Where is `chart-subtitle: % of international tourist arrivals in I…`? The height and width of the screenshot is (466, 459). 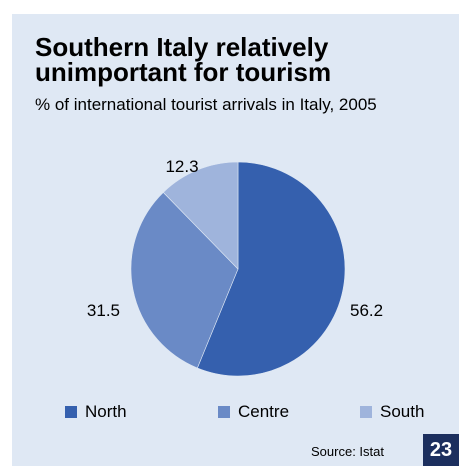 chart-subtitle: % of international tourist arrivals in I… is located at coordinates (206, 104).